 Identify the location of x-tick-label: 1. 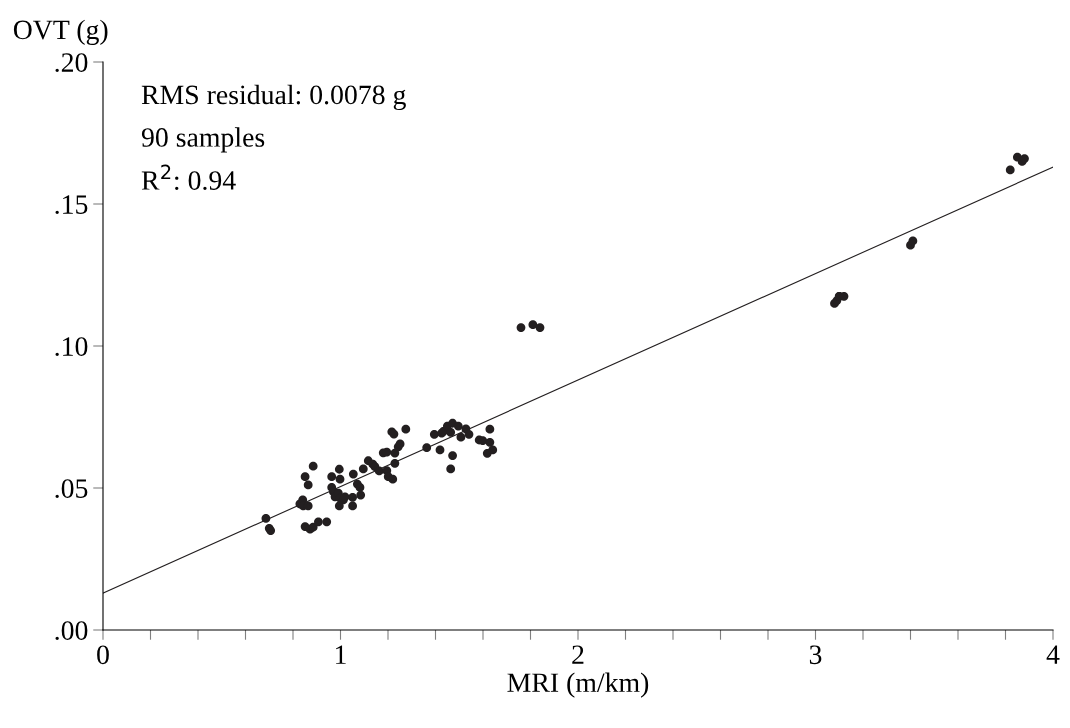
(341, 654).